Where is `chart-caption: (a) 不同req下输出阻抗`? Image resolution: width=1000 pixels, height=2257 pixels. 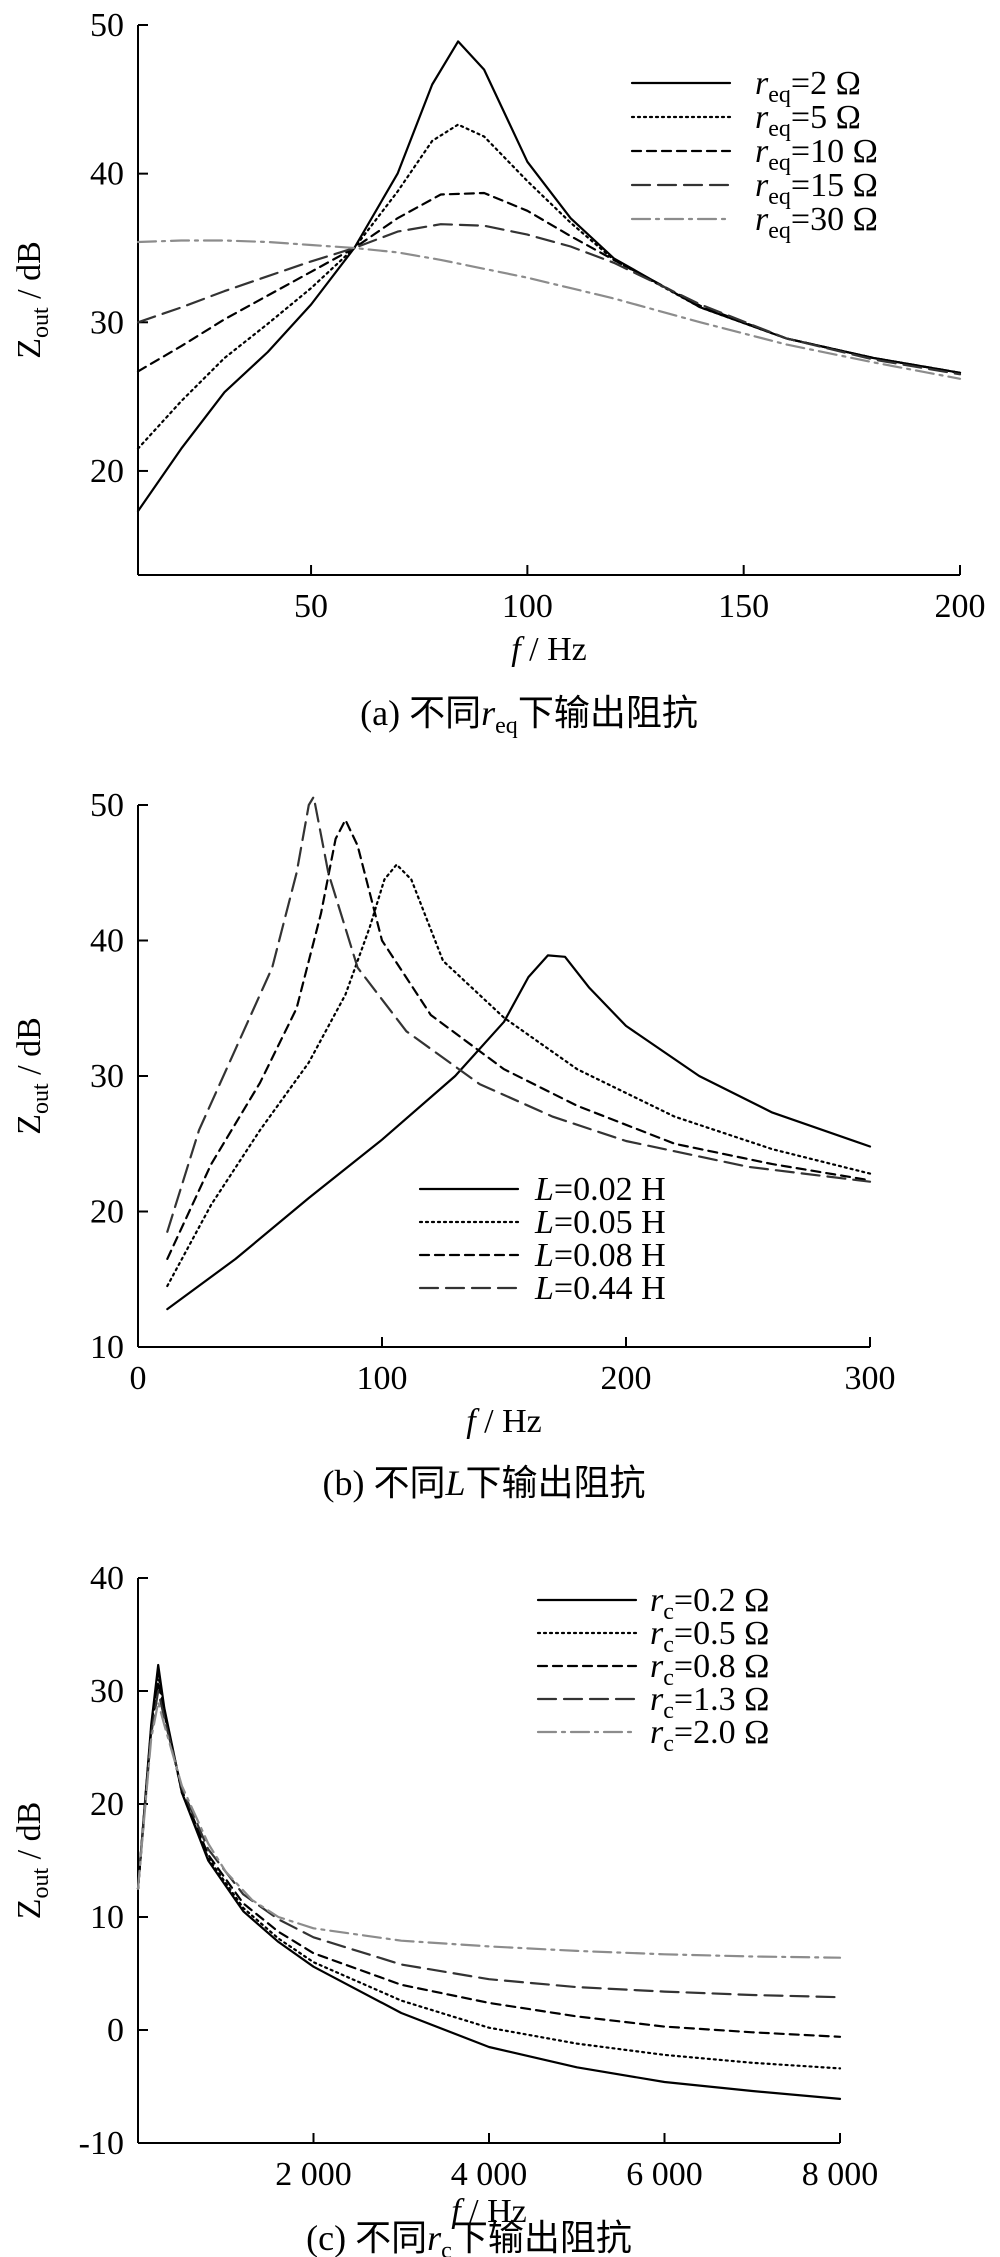
chart-caption: (a) 不同req下输出阻抗 is located at coordinates (529, 716).